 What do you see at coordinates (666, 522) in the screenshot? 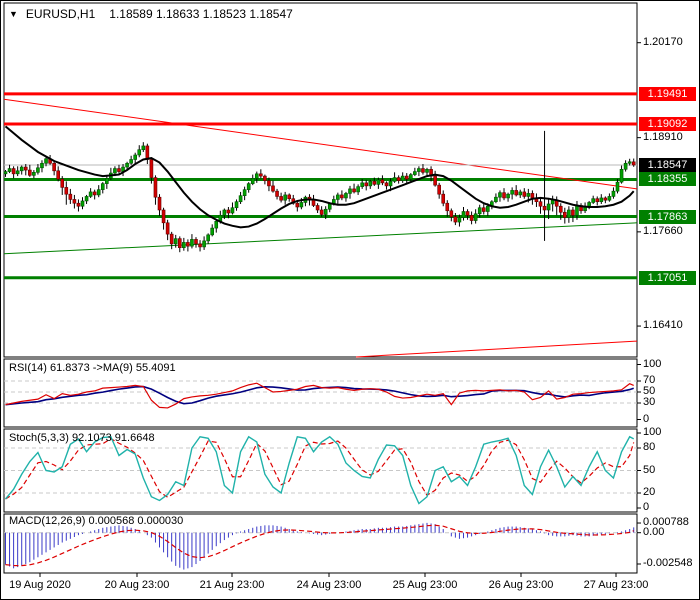
I see `macd-scale-label: 0.000788` at bounding box center [666, 522].